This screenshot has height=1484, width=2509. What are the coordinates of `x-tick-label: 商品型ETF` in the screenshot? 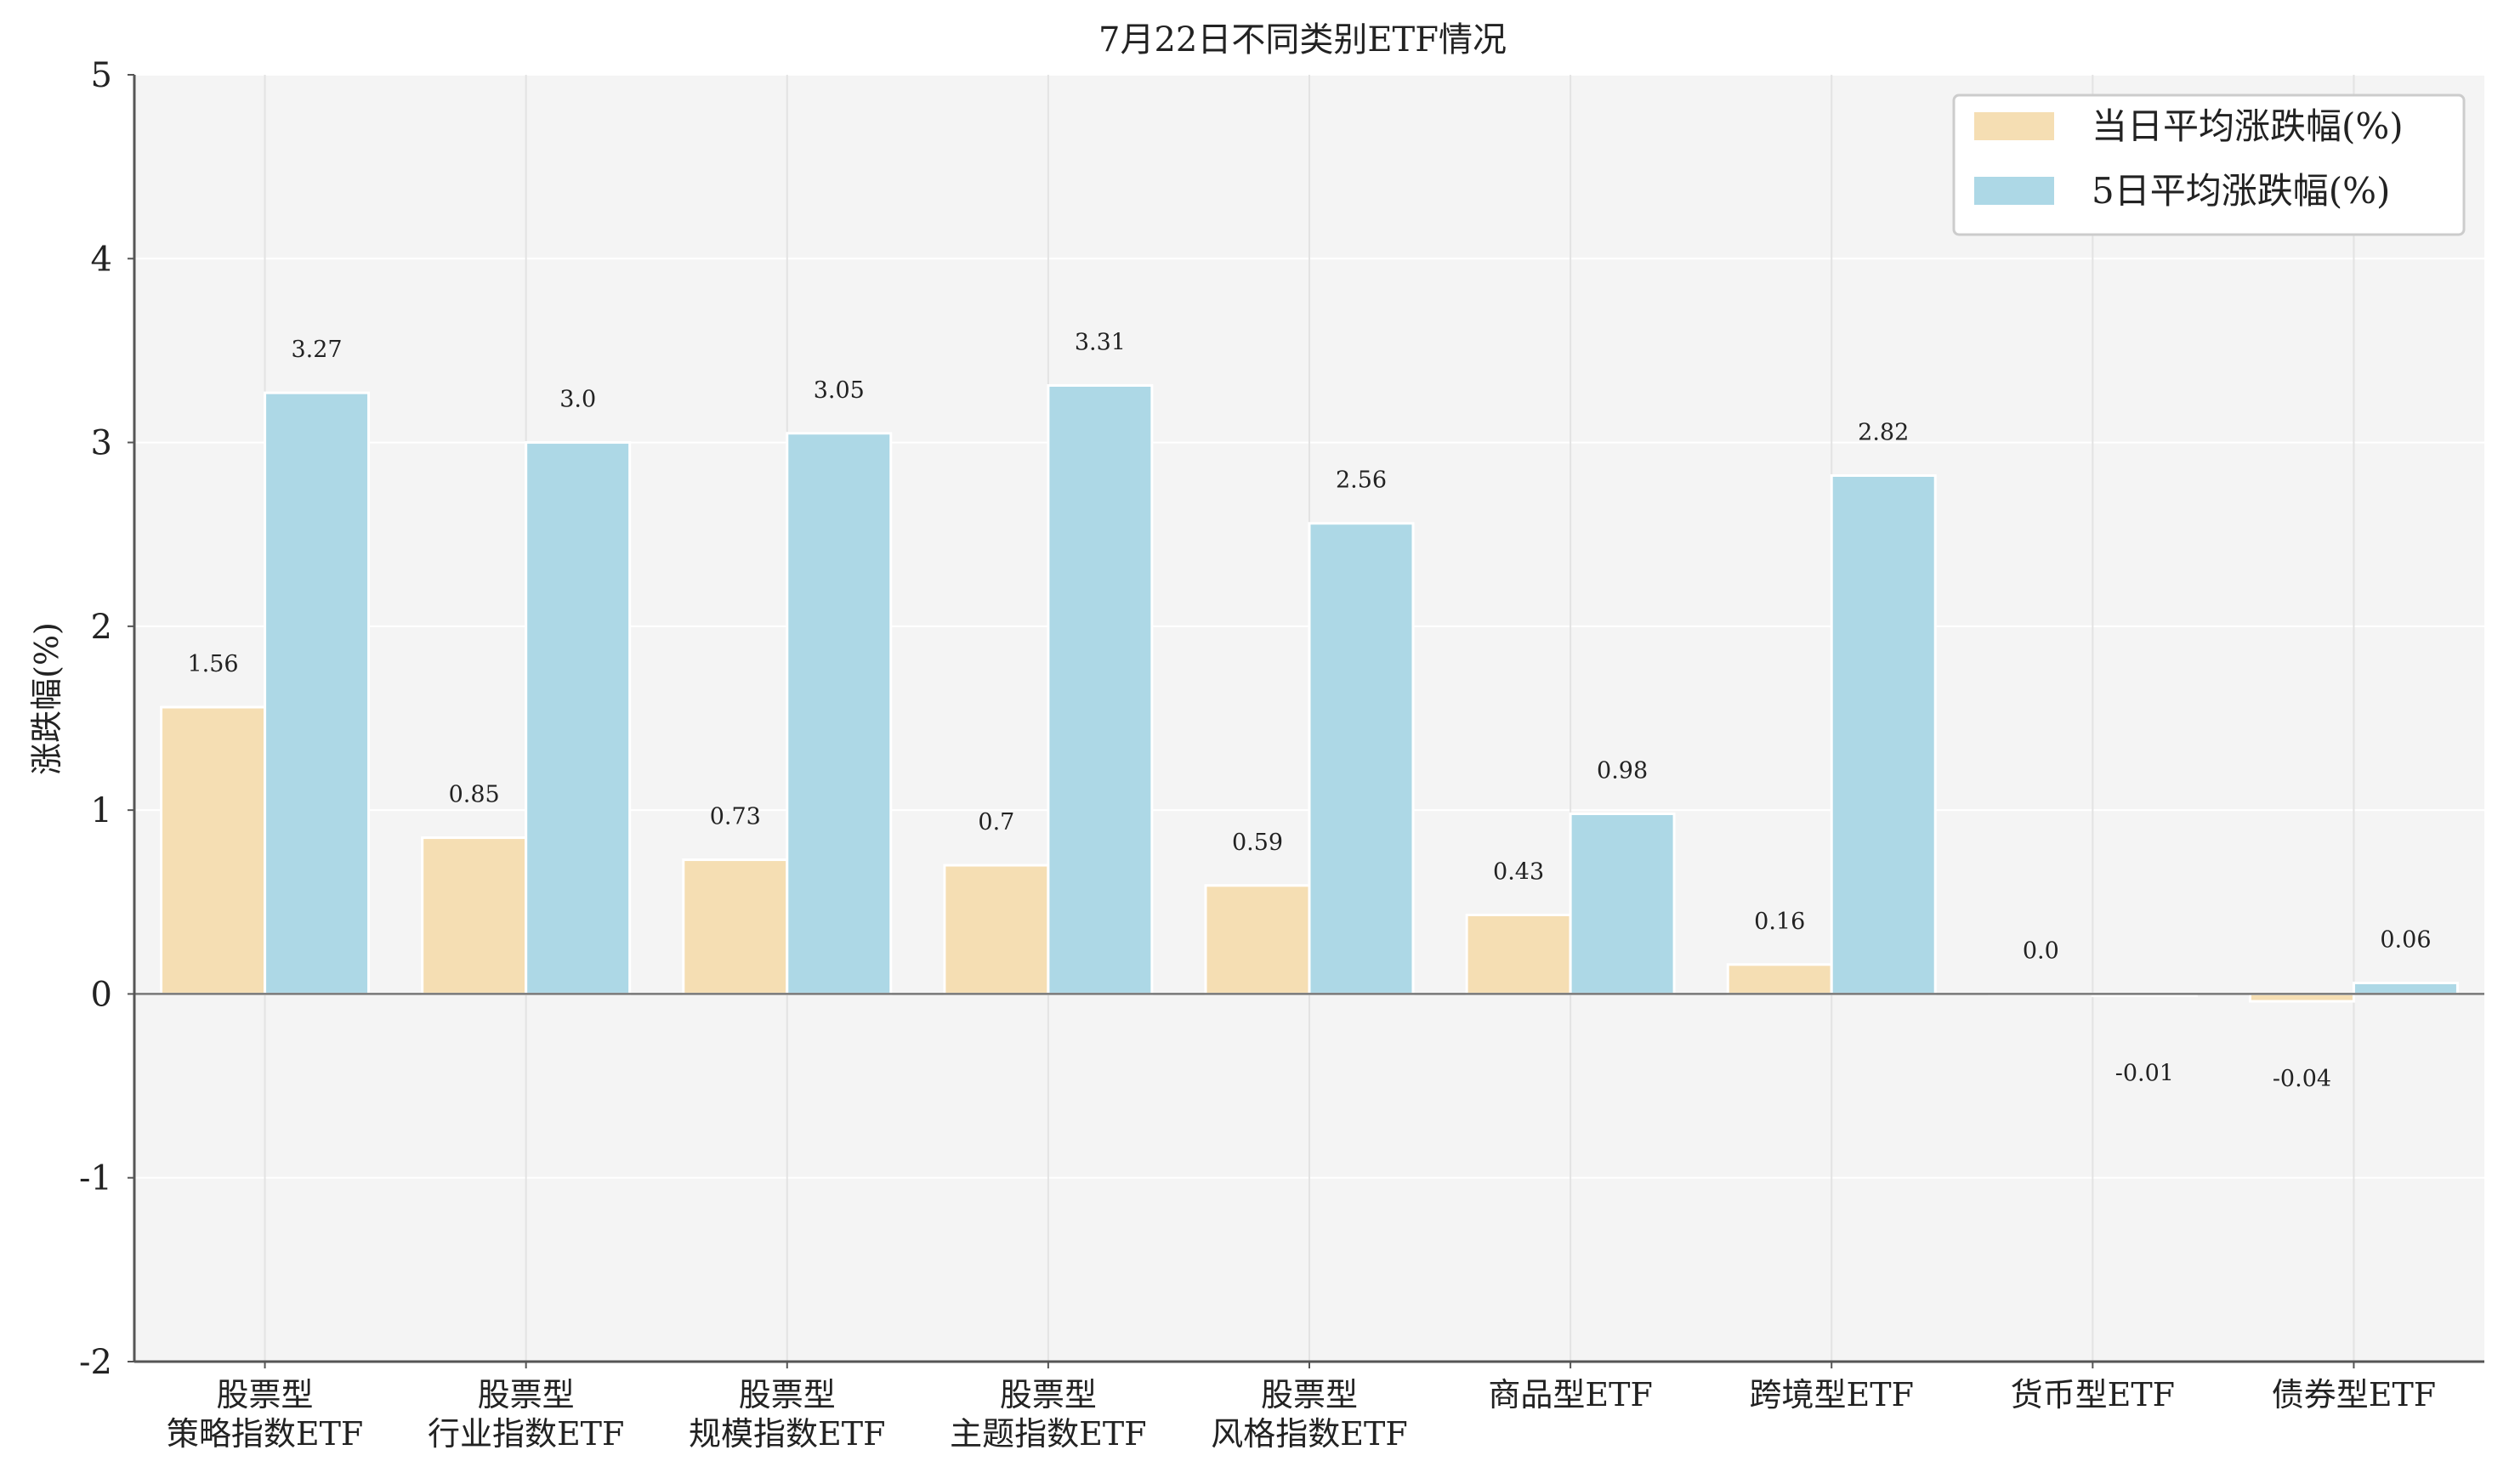 It's located at (1570, 1394).